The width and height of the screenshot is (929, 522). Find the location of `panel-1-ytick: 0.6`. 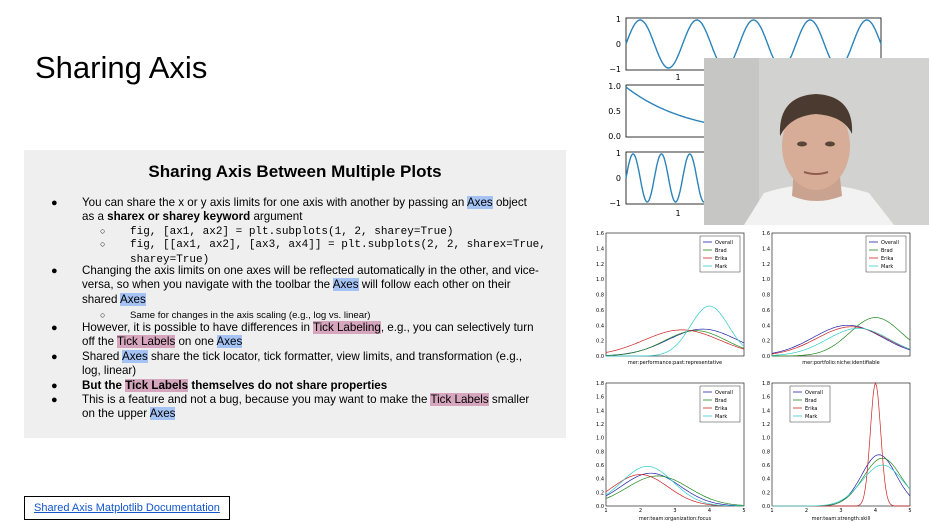

panel-1-ytick: 0.6 is located at coordinates (600, 311).